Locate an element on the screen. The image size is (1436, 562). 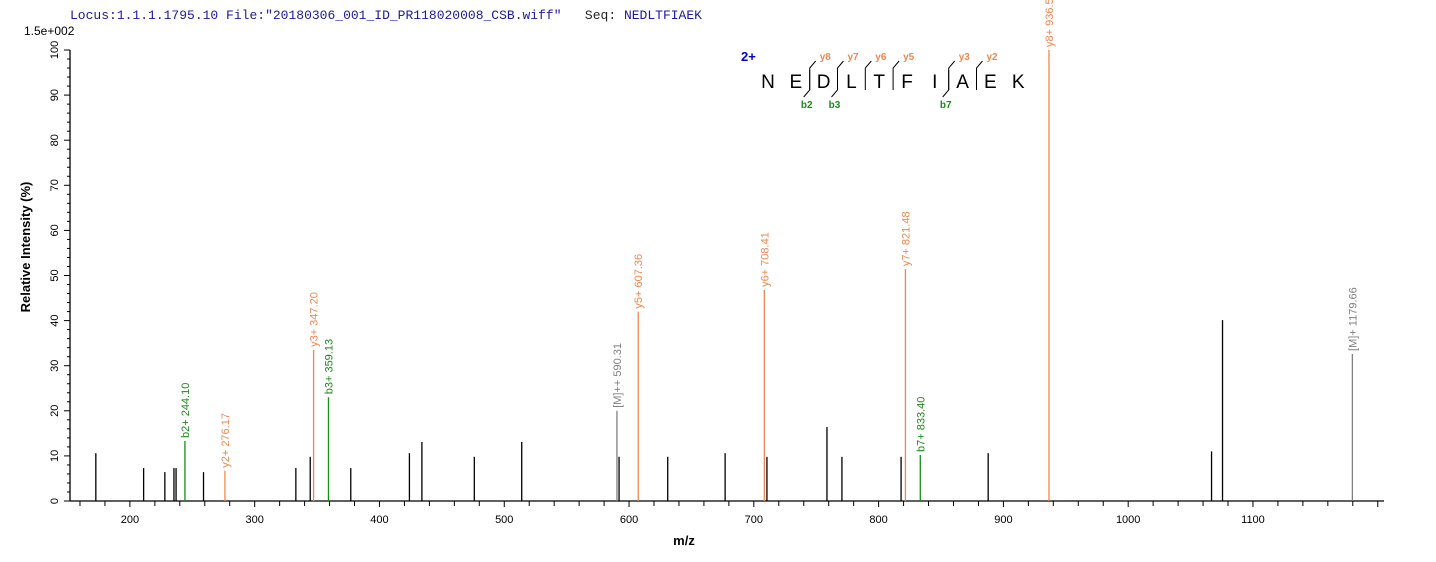
peak-label: y2+ 276.17 is located at coordinates (226, 440).